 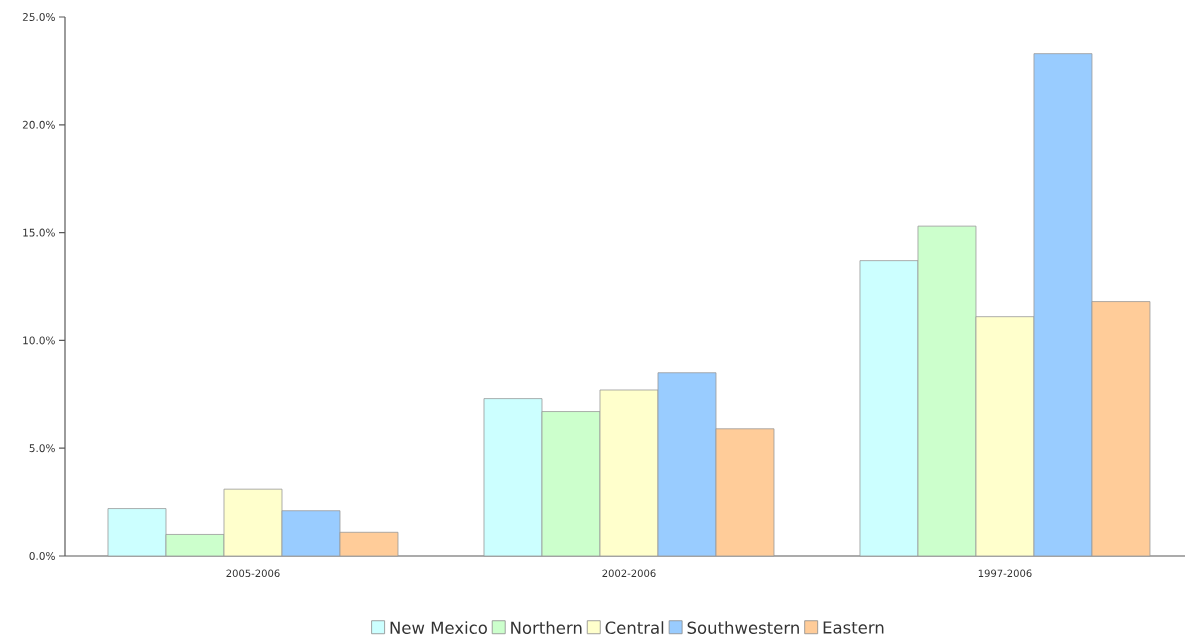 What do you see at coordinates (1005, 573) in the screenshot?
I see `x-tick-label: 1997-2006` at bounding box center [1005, 573].